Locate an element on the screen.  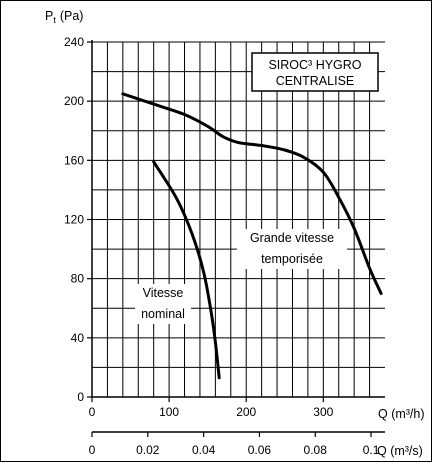
x2-tick-label: 0.02 is located at coordinates (148, 450).